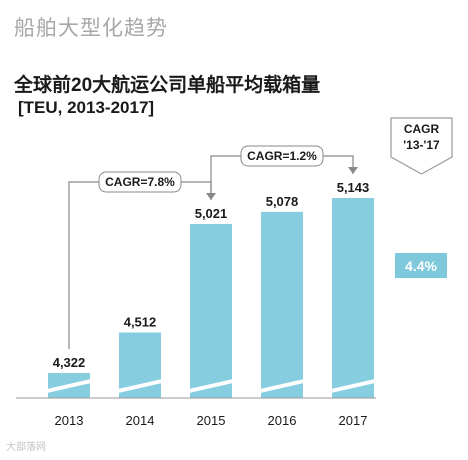 The height and width of the screenshot is (460, 468). Describe the element at coordinates (353, 386) in the screenshot. I see `axis-break-2017` at that location.